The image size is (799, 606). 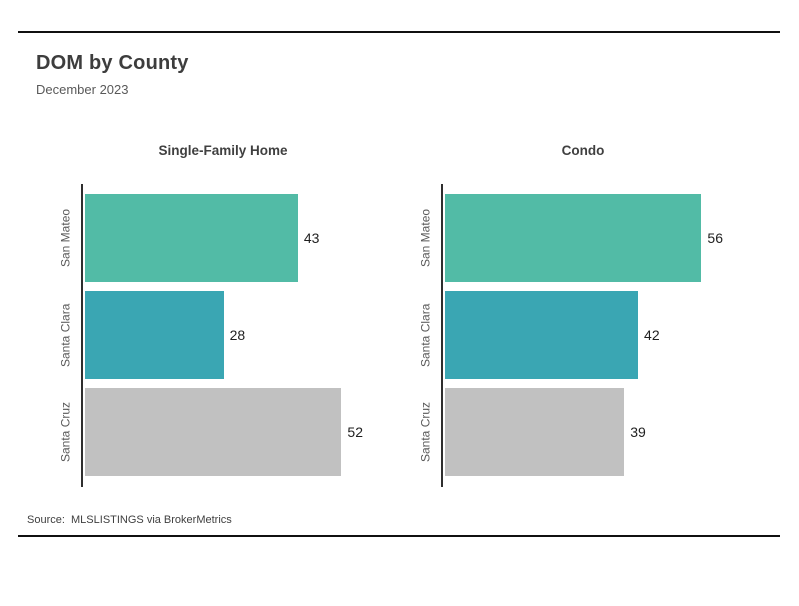 I want to click on bar-track-santa-clara: 42, so click(x=583, y=335).